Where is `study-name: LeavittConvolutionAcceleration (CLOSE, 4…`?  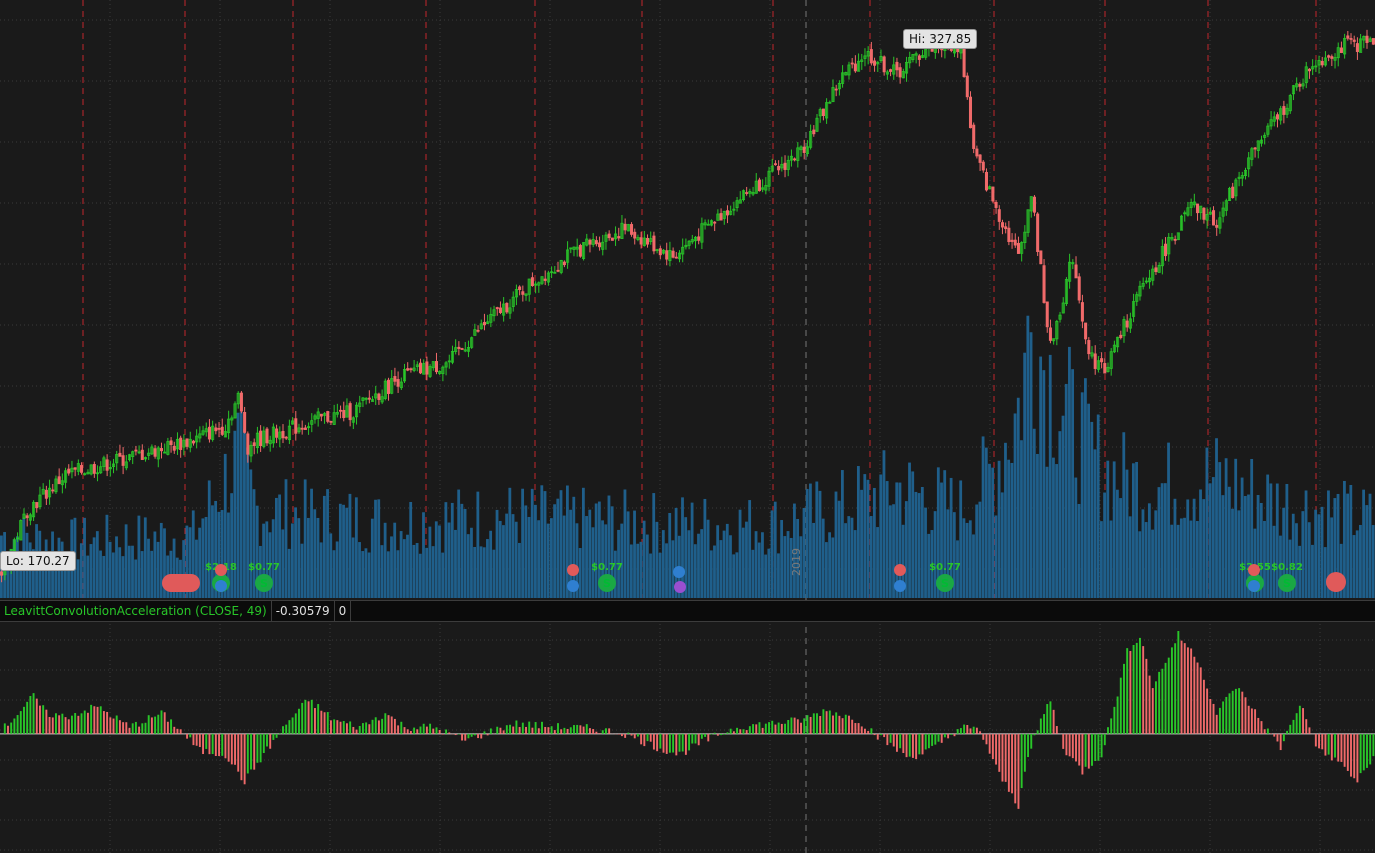
study-name: LeavittConvolutionAcceleration (CLOSE, 4… is located at coordinates (136, 611).